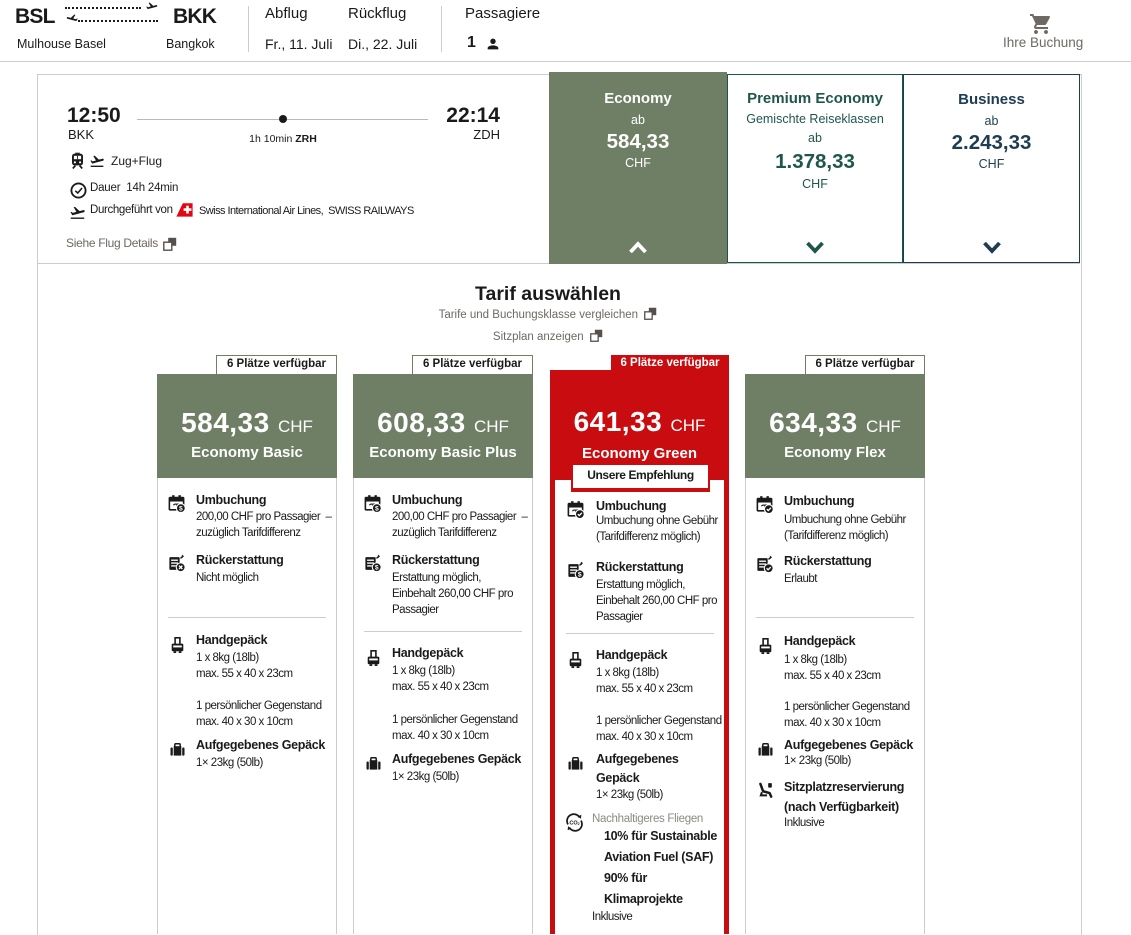 The height and width of the screenshot is (935, 1131). What do you see at coordinates (574, 823) in the screenshot?
I see `svg-text: CO2` at bounding box center [574, 823].